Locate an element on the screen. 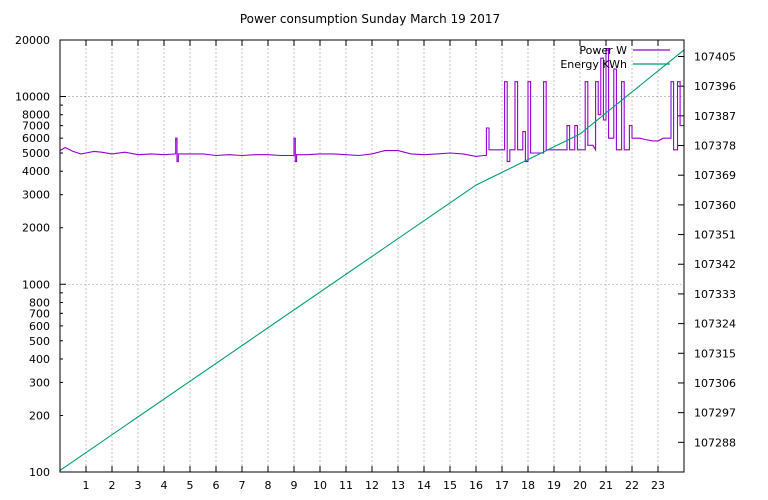 This screenshot has width=768, height=500. x-tick-label: 1 is located at coordinates (86, 485).